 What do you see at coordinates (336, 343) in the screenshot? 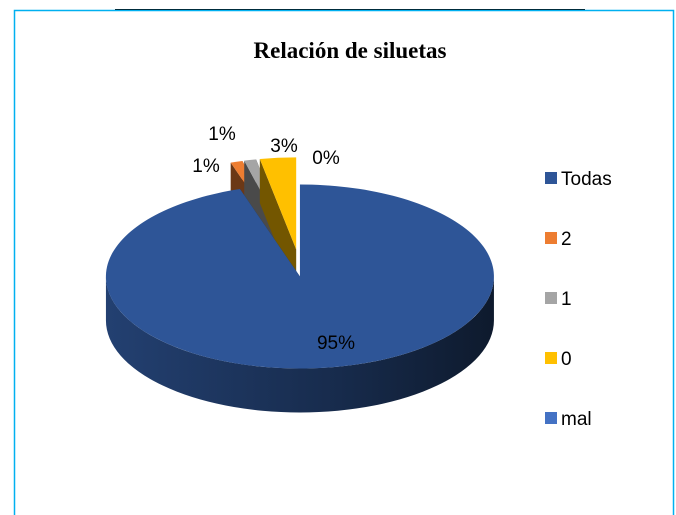
I see `data-label: 95%` at bounding box center [336, 343].